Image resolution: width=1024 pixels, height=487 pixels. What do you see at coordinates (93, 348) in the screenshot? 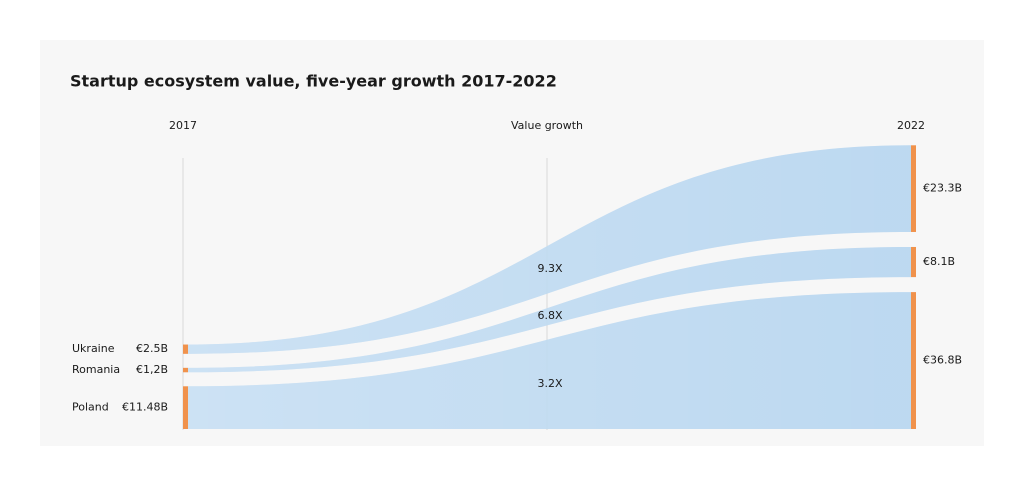
I see `category-label: Ukraine` at bounding box center [93, 348].